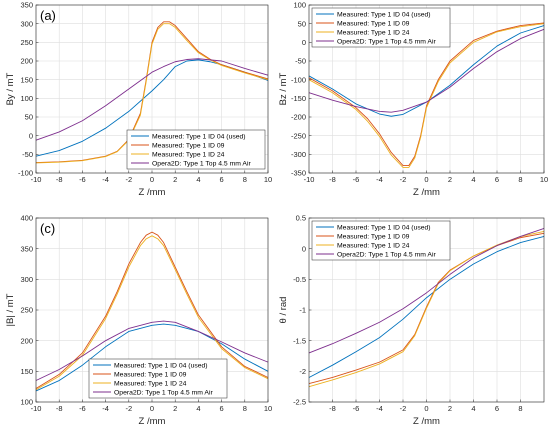 The height and width of the screenshot is (431, 550). What do you see at coordinates (301, 218) in the screenshot?
I see `y-tick-label: 0.5` at bounding box center [301, 218].